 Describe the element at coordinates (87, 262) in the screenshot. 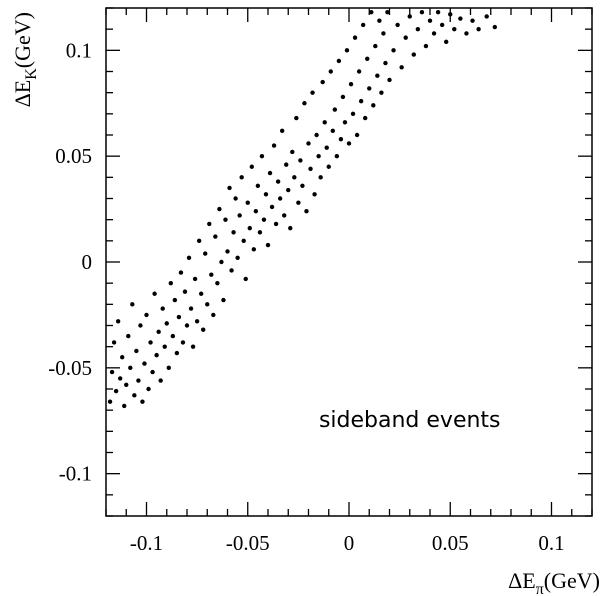

I see `y-tick-label: 0` at that location.